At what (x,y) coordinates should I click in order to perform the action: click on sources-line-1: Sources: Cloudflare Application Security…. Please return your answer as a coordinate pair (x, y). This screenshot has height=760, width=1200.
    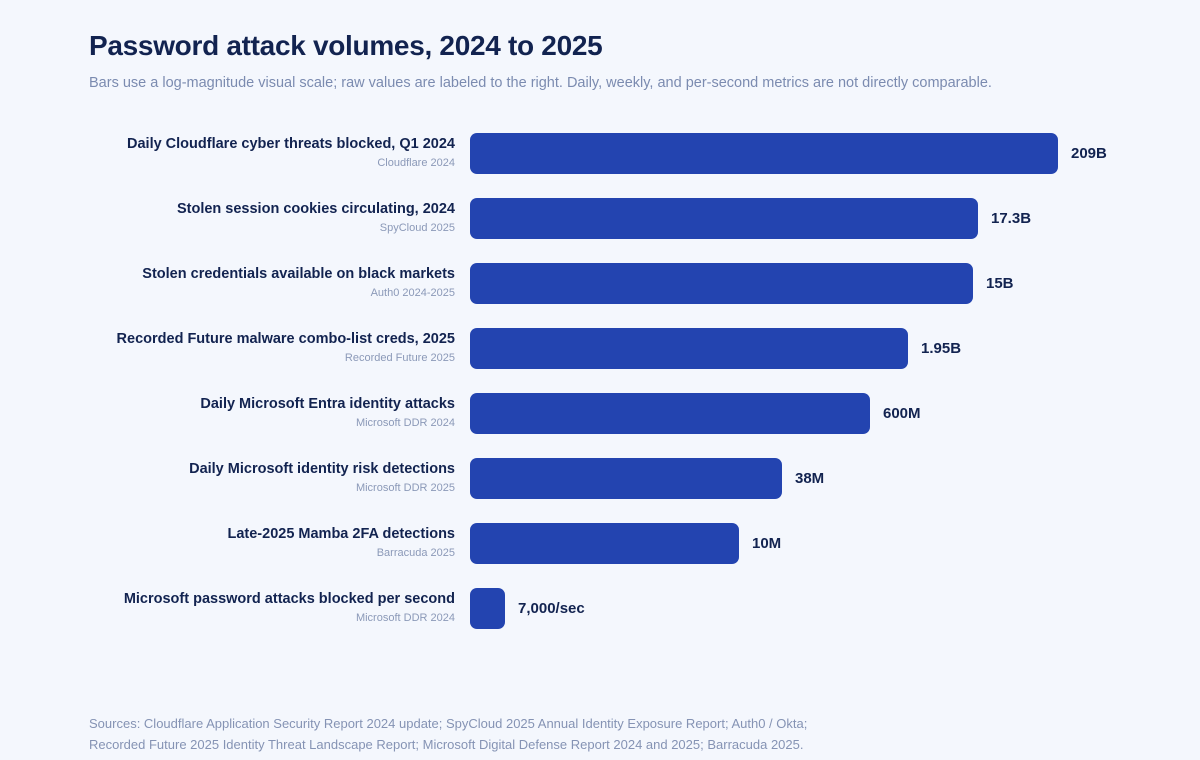
    Looking at the image, I should click on (448, 723).